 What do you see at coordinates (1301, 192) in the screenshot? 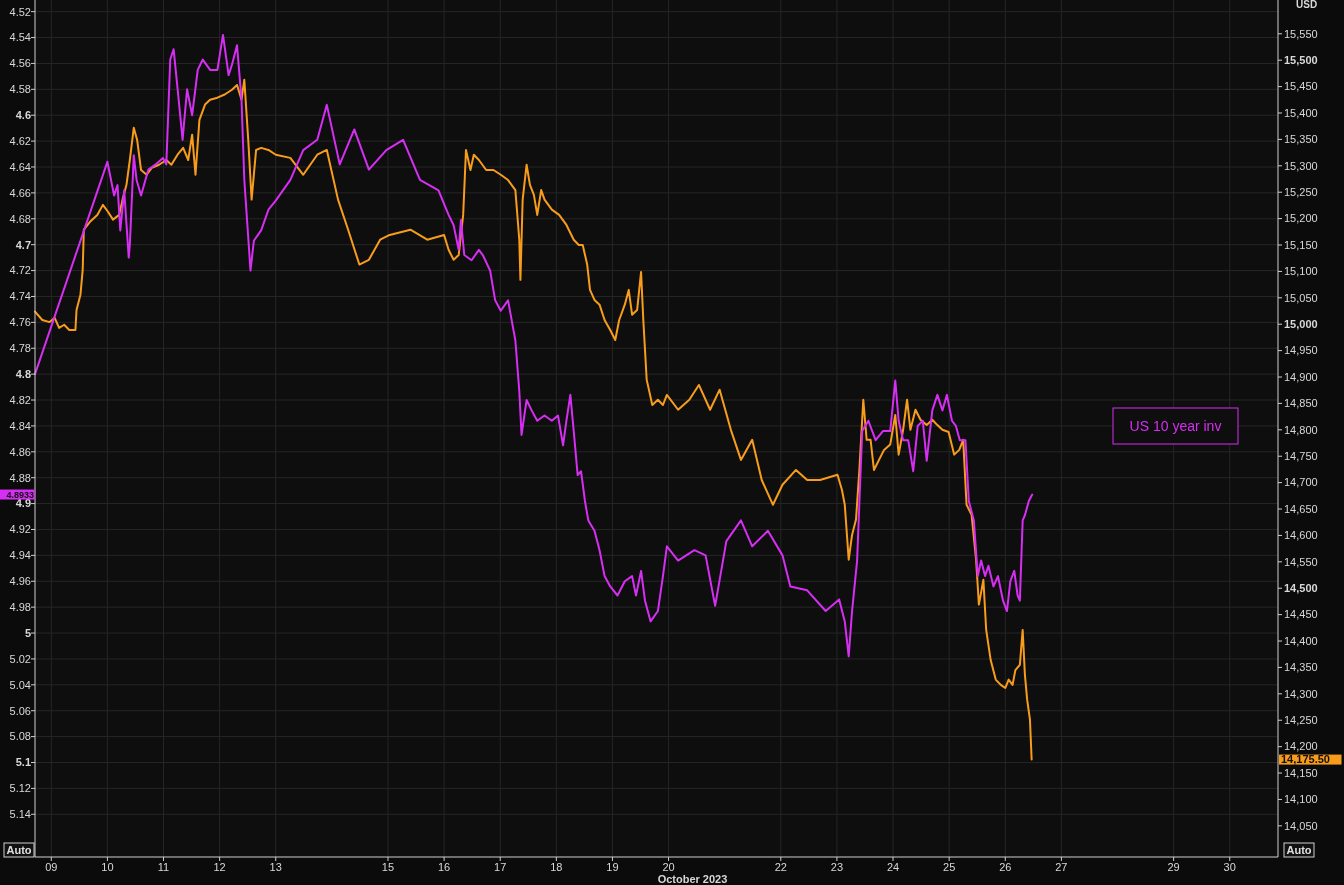
I see `y2-tick-label: 15,250` at bounding box center [1301, 192].